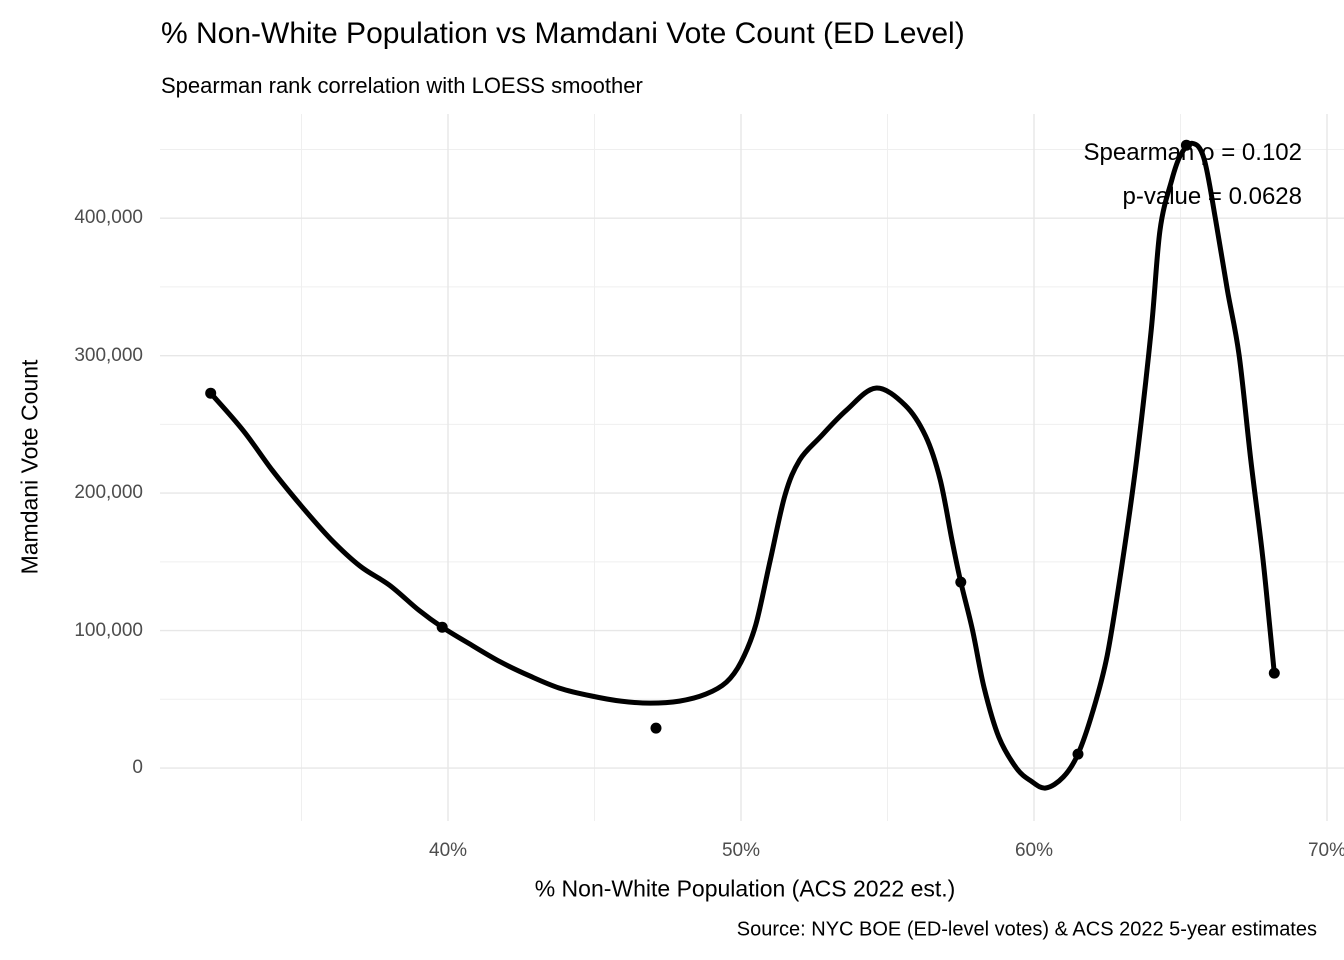  Describe the element at coordinates (1212, 196) in the screenshot. I see `pvalue-annotation: p-value = 0.0628` at that location.